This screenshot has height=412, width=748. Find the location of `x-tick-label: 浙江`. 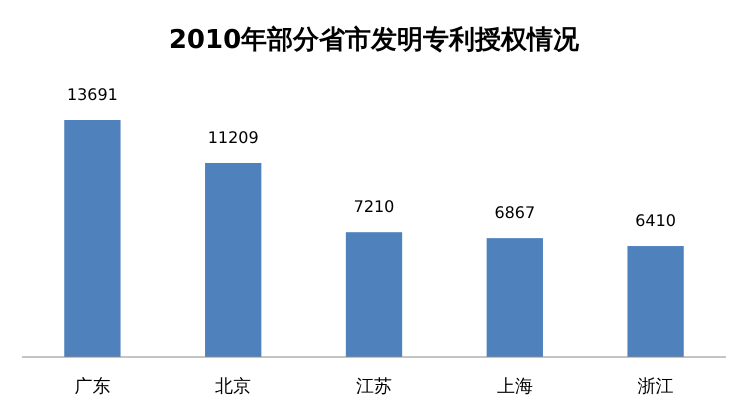

x-tick-label: 浙江 is located at coordinates (656, 386).